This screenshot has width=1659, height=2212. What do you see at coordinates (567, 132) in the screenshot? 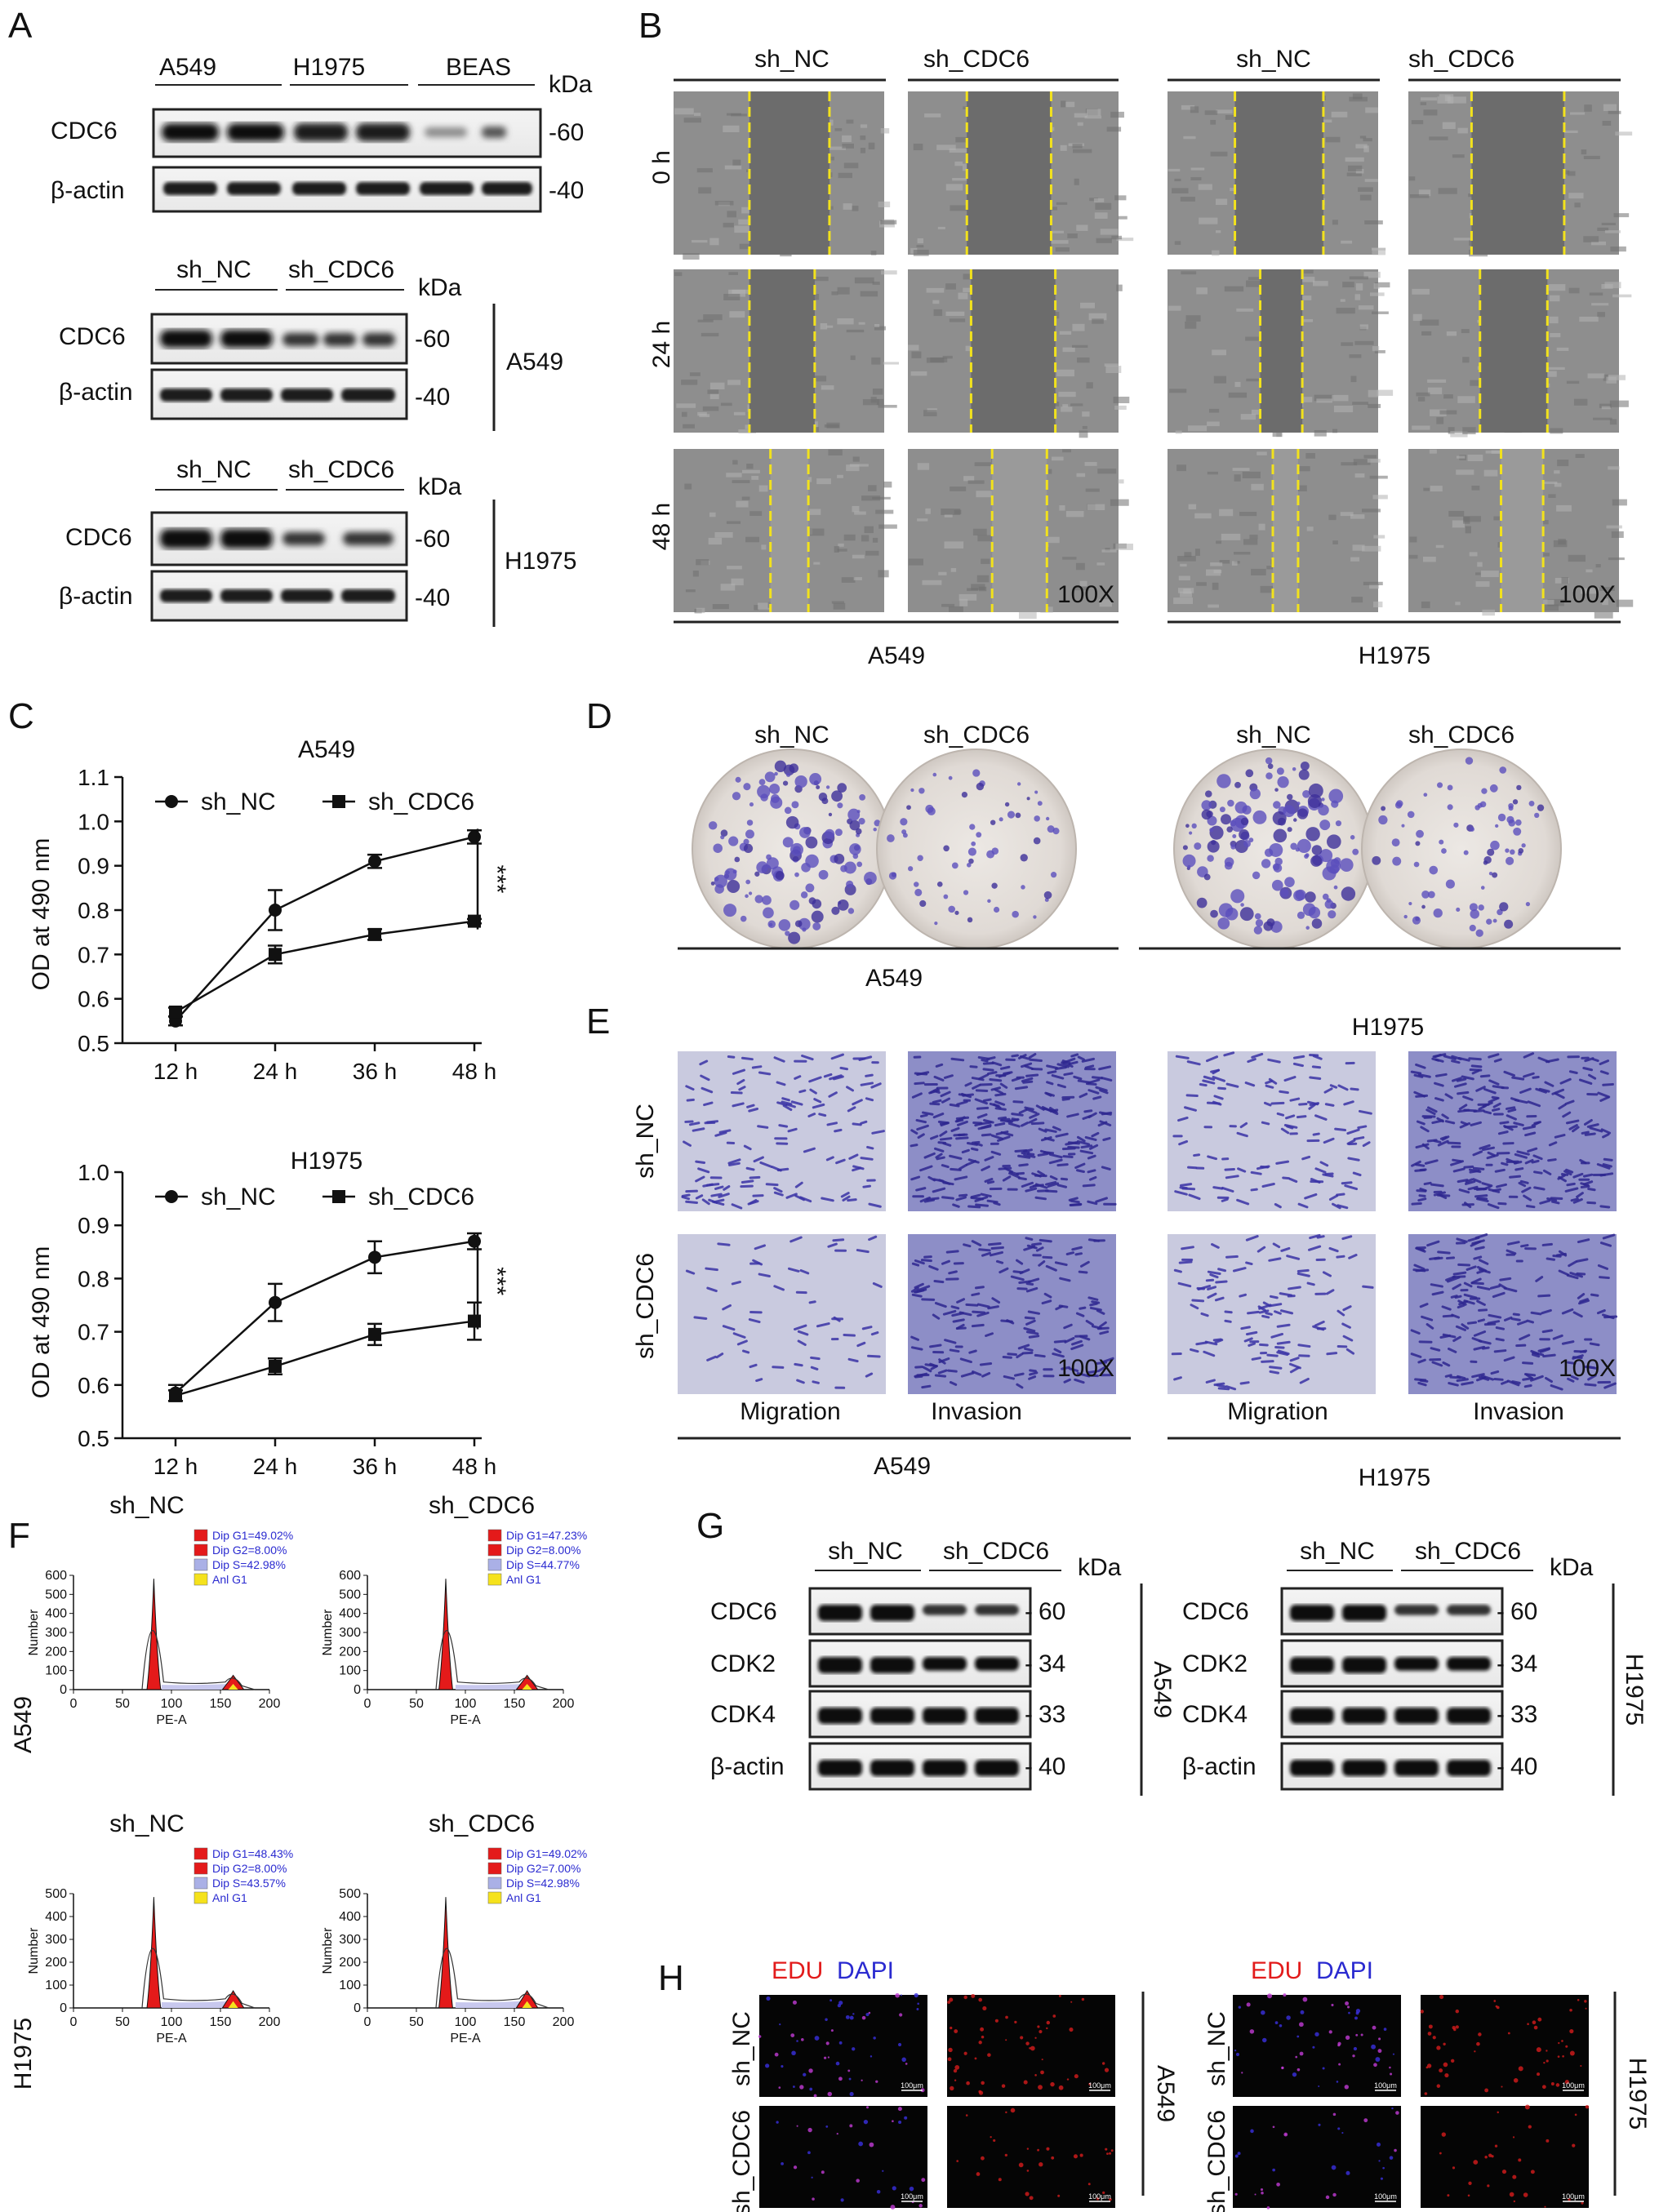
I see `kda-marker: -60` at bounding box center [567, 132].